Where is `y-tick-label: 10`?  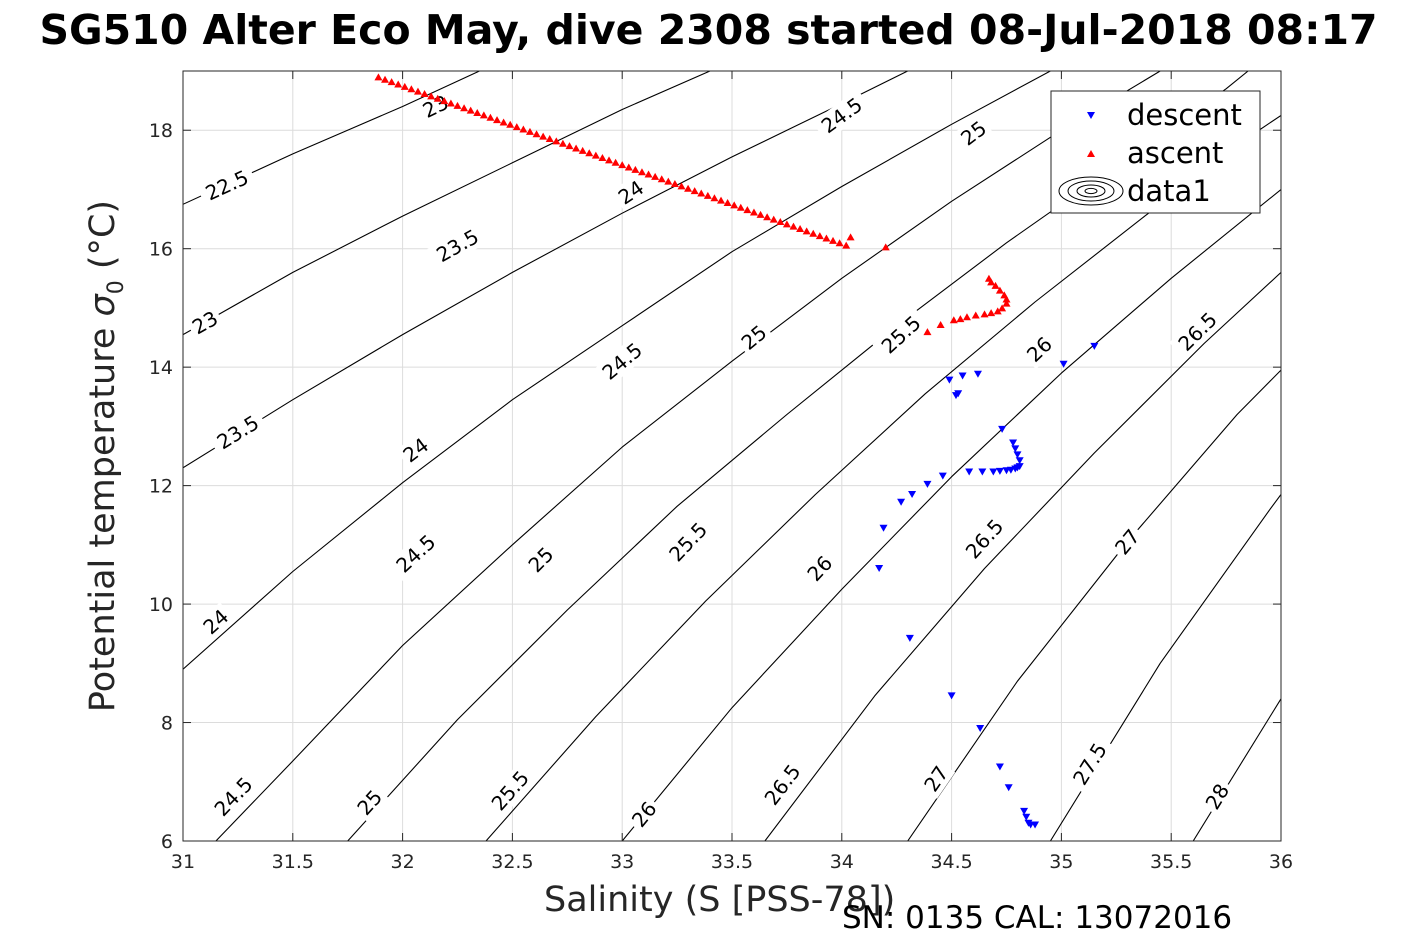 y-tick-label: 10 is located at coordinates (161, 605).